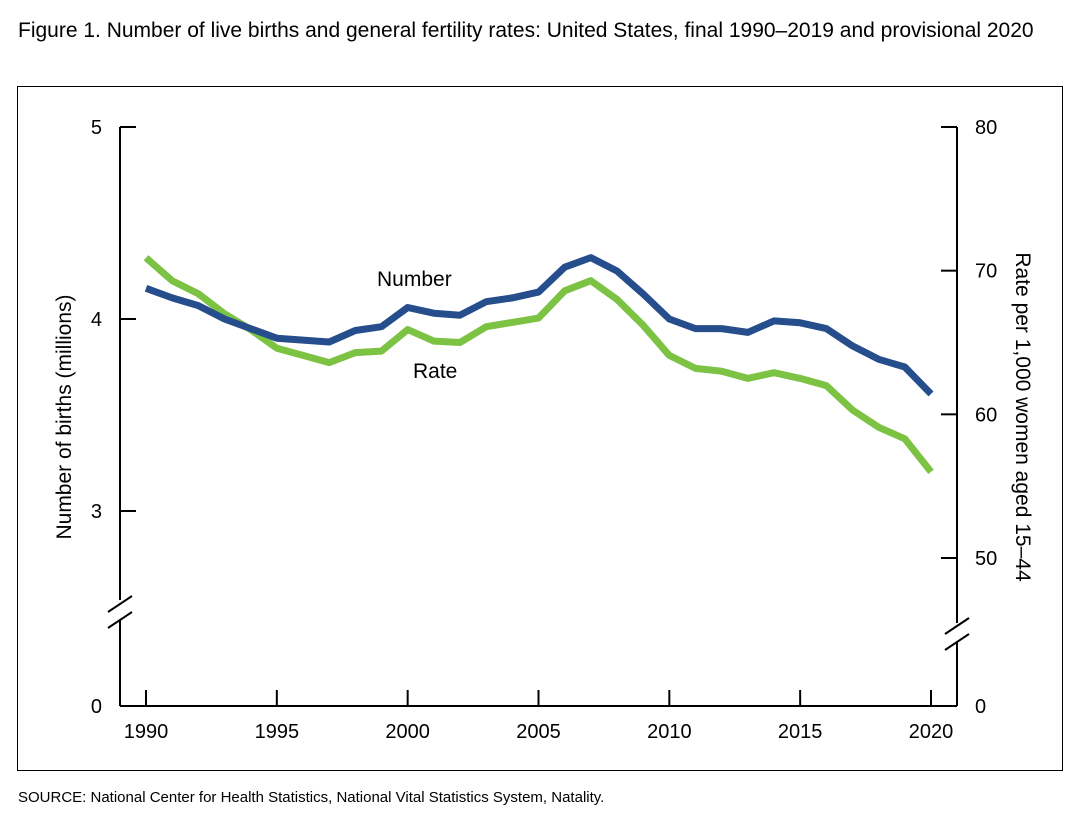  I want to click on left-tick-label: 0, so click(96, 707).